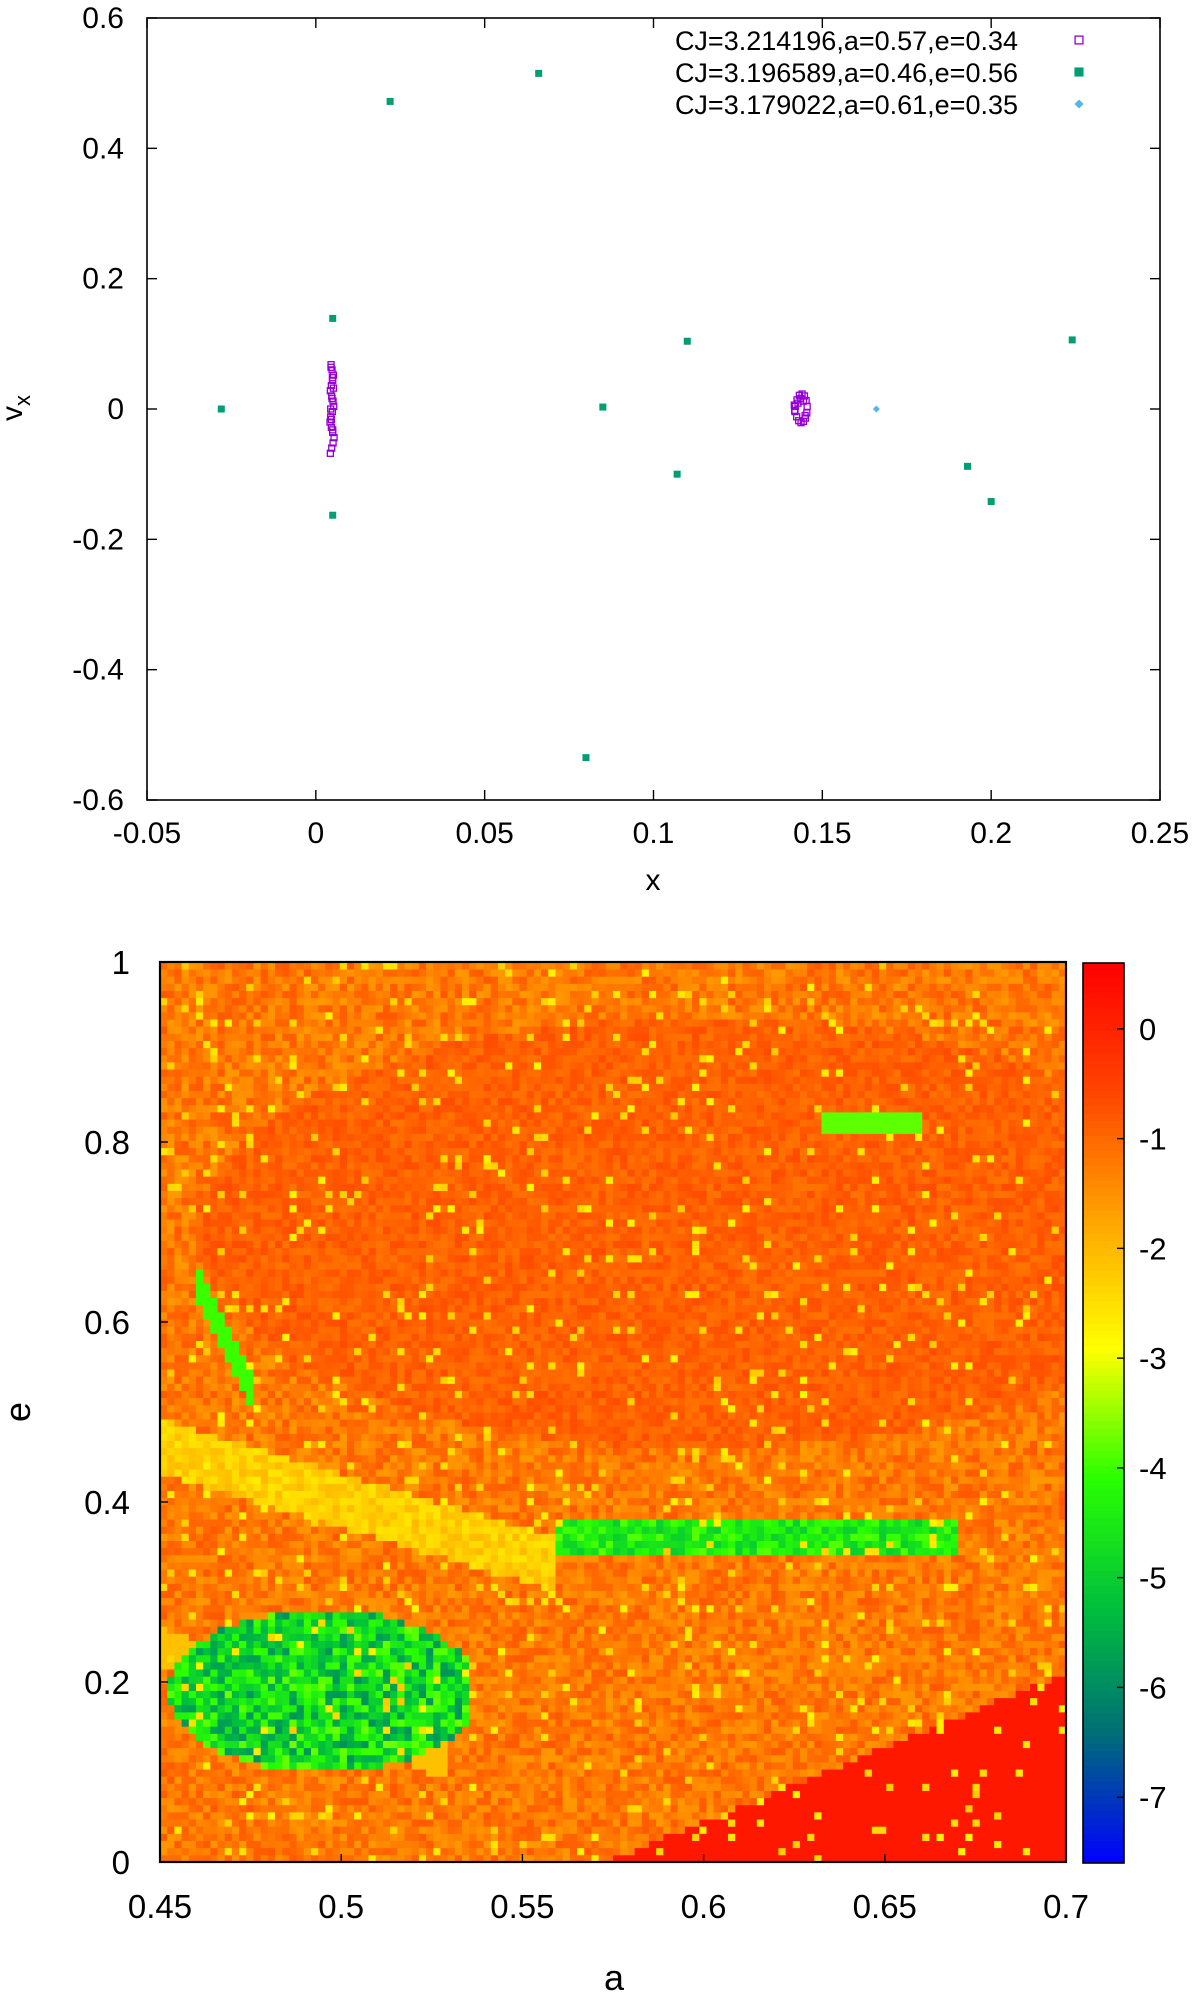 The image size is (1200, 1996). What do you see at coordinates (1079, 72) in the screenshot?
I see `legend-marker` at bounding box center [1079, 72].